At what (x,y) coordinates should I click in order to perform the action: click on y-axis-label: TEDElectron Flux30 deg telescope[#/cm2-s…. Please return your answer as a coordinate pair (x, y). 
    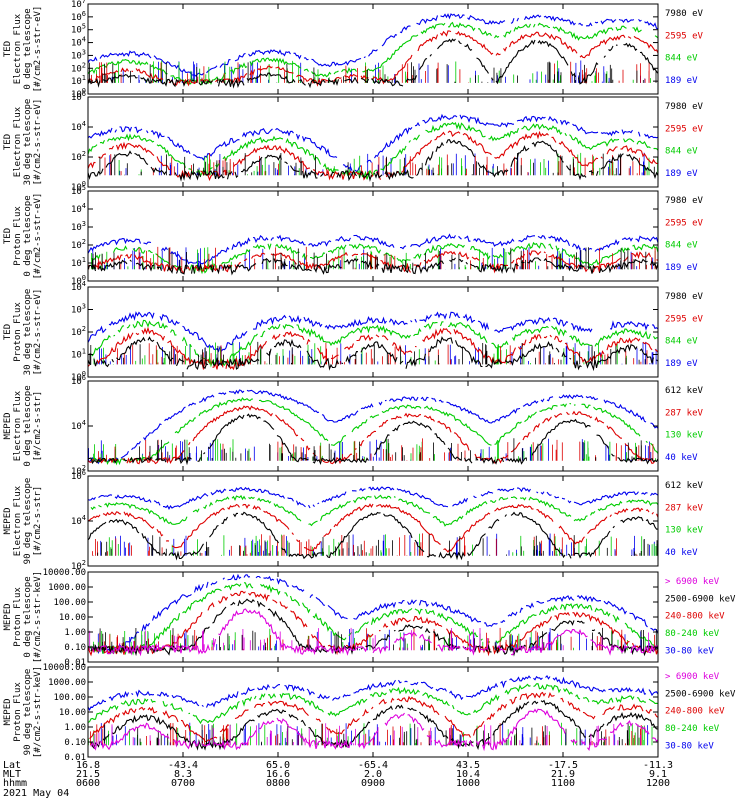
    Looking at the image, I should click on (23, 142).